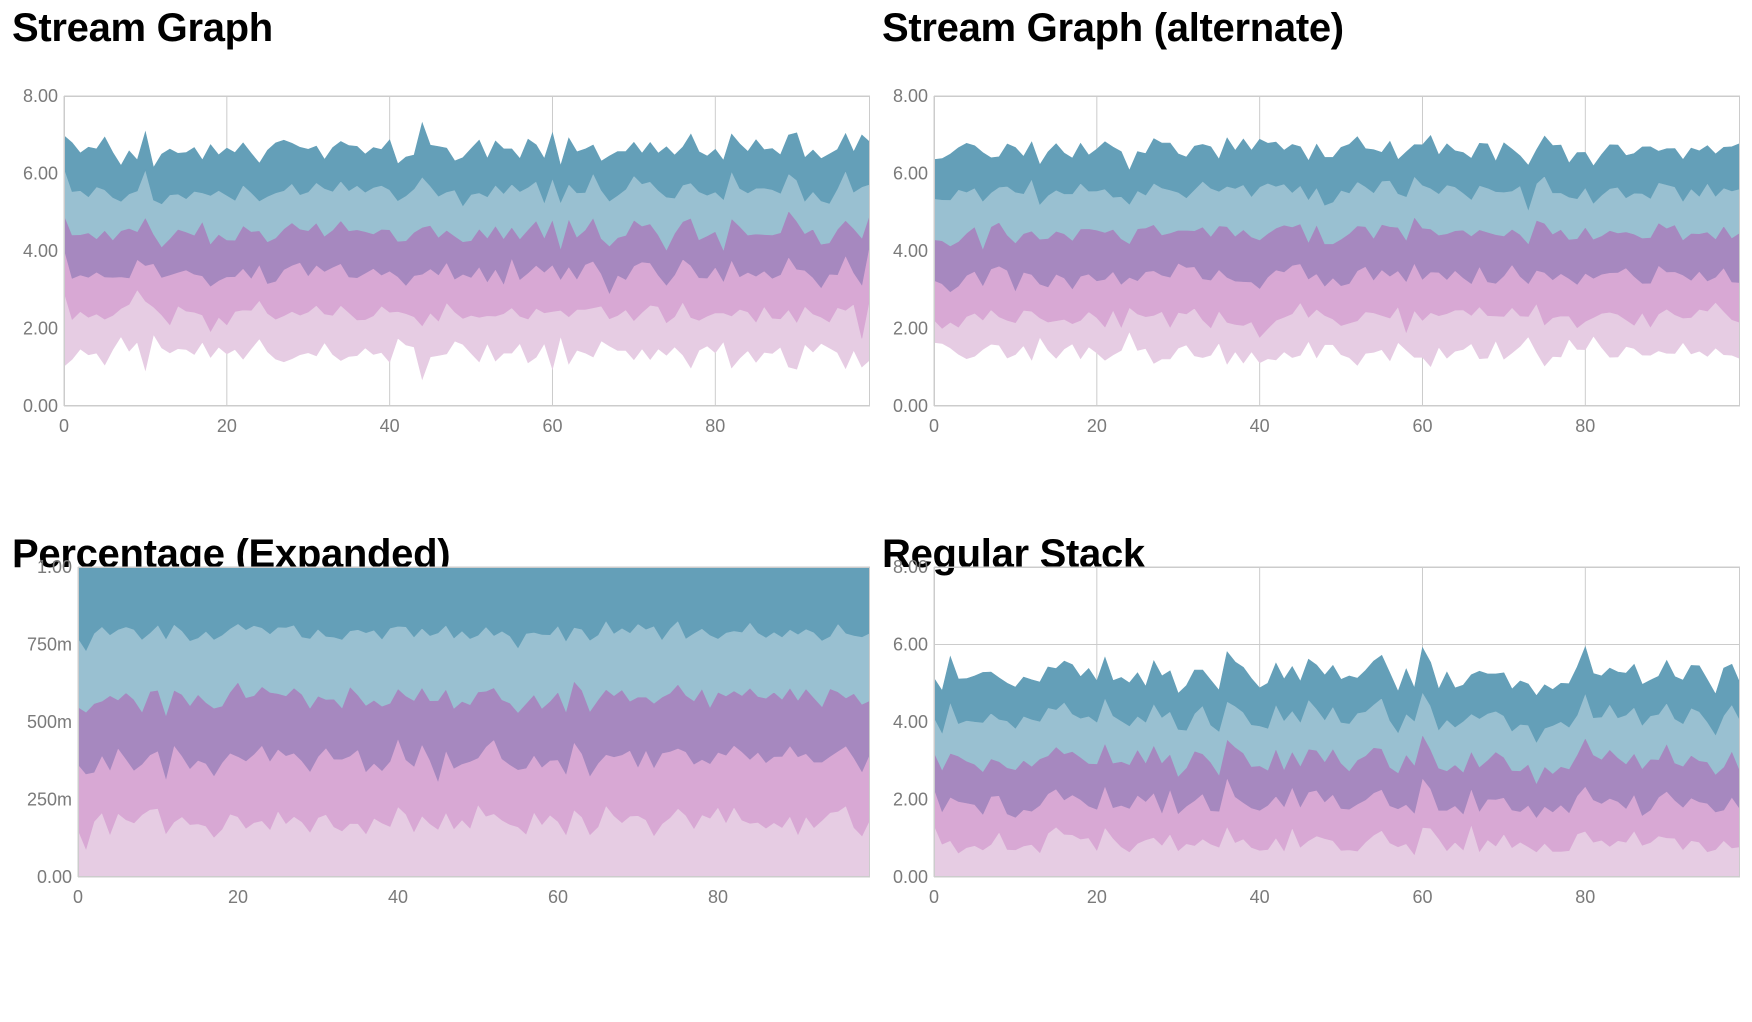  I want to click on y-tick-label: 500m, so click(49, 722).